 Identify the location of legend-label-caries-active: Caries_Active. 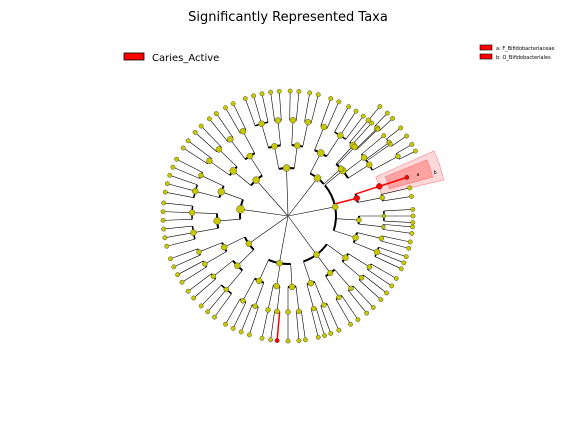
(185, 58).